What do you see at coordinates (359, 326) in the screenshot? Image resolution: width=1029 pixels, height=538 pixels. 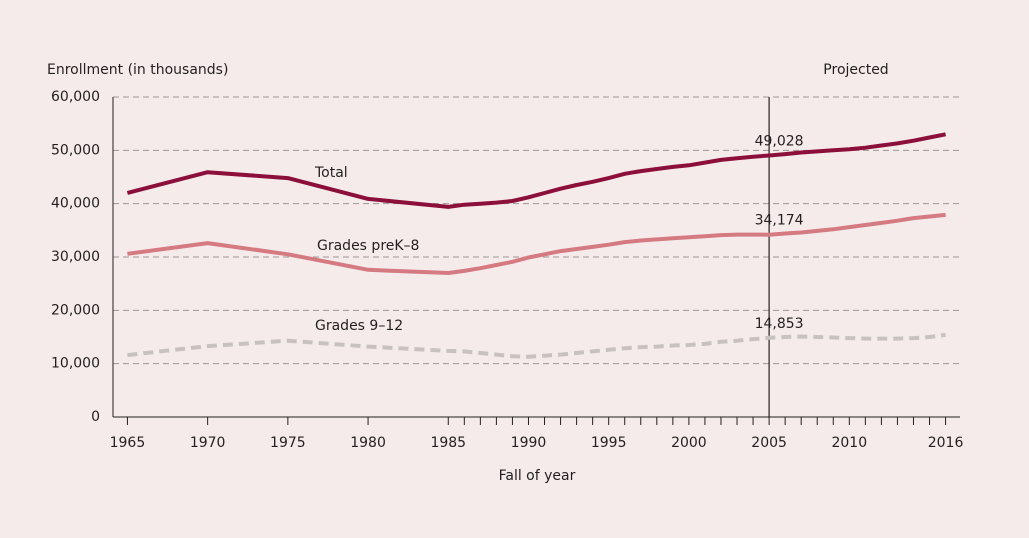 I see `series-label: Grades 9–12` at bounding box center [359, 326].